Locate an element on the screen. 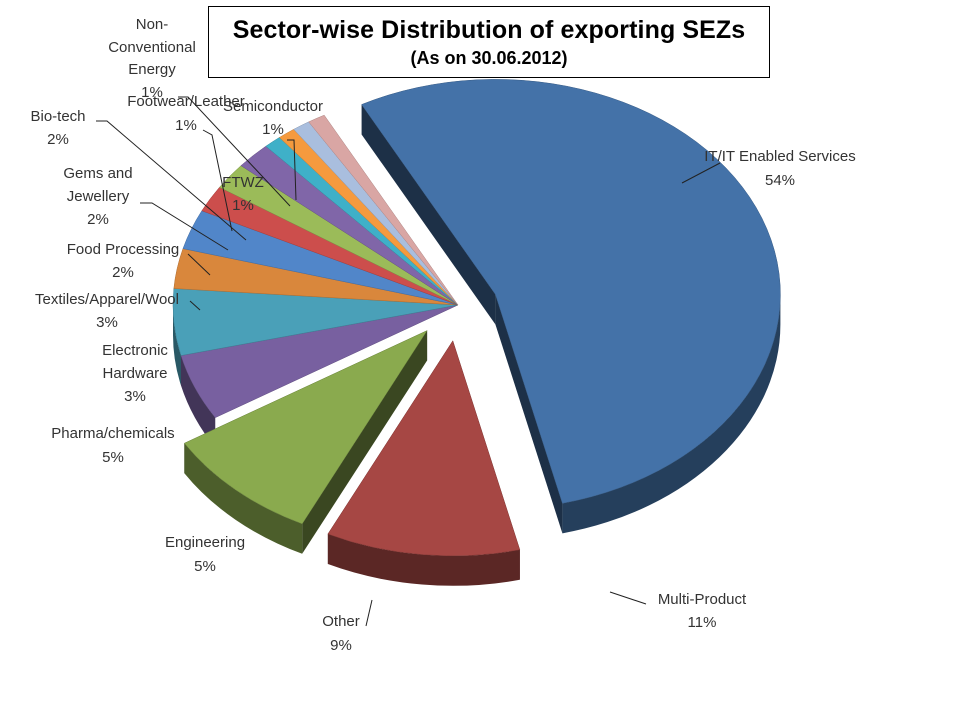 The height and width of the screenshot is (720, 960). leader-line-textiles-apparel-wool is located at coordinates (195, 305).